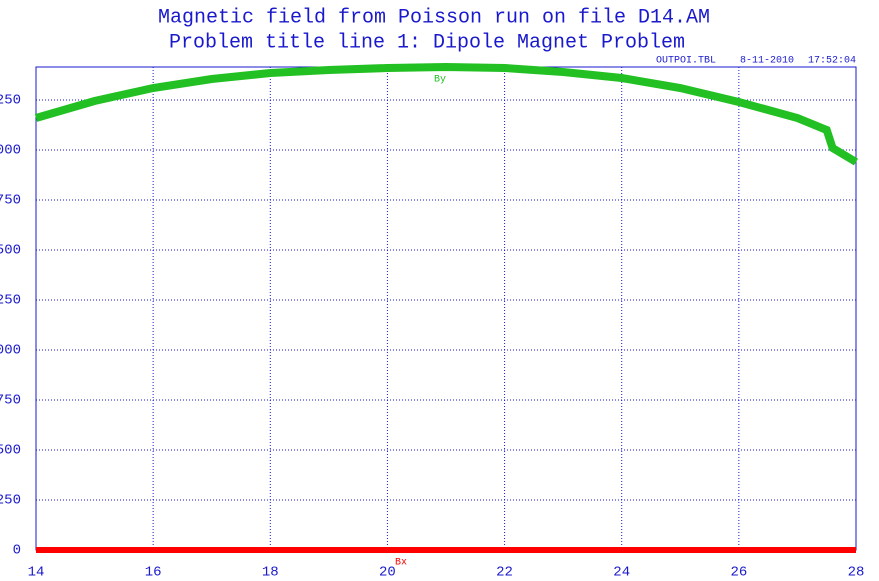  Describe the element at coordinates (401, 563) in the screenshot. I see `legend-label: Bx` at that location.